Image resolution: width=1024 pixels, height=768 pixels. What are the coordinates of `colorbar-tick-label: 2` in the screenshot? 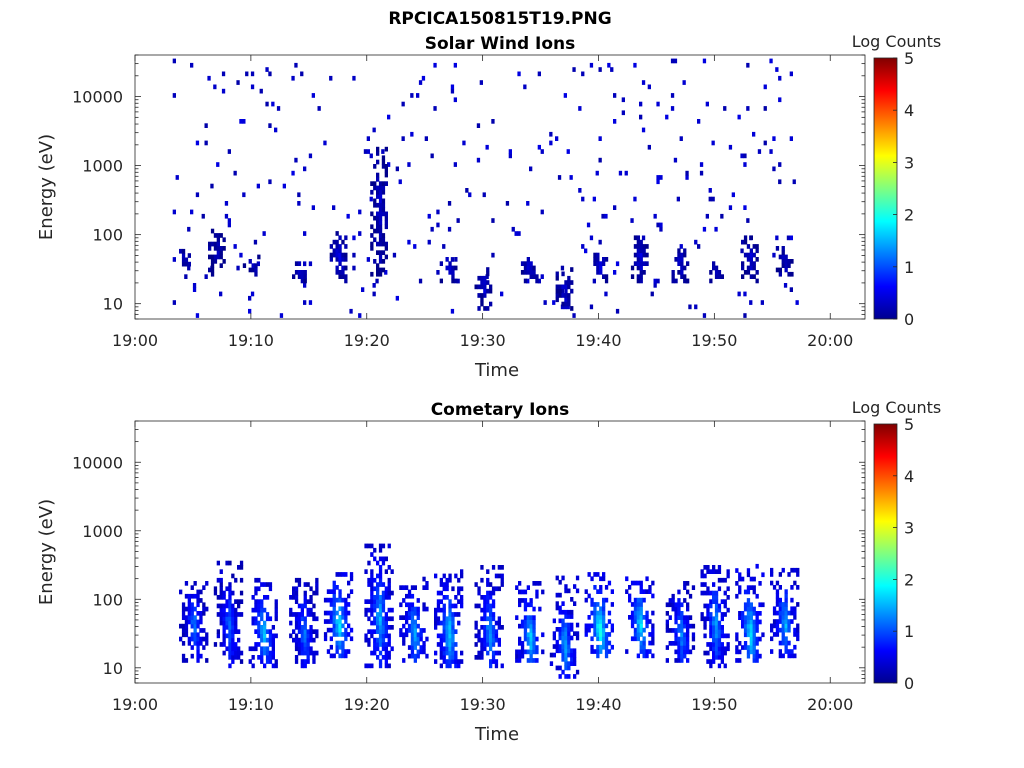 It's located at (909, 215).